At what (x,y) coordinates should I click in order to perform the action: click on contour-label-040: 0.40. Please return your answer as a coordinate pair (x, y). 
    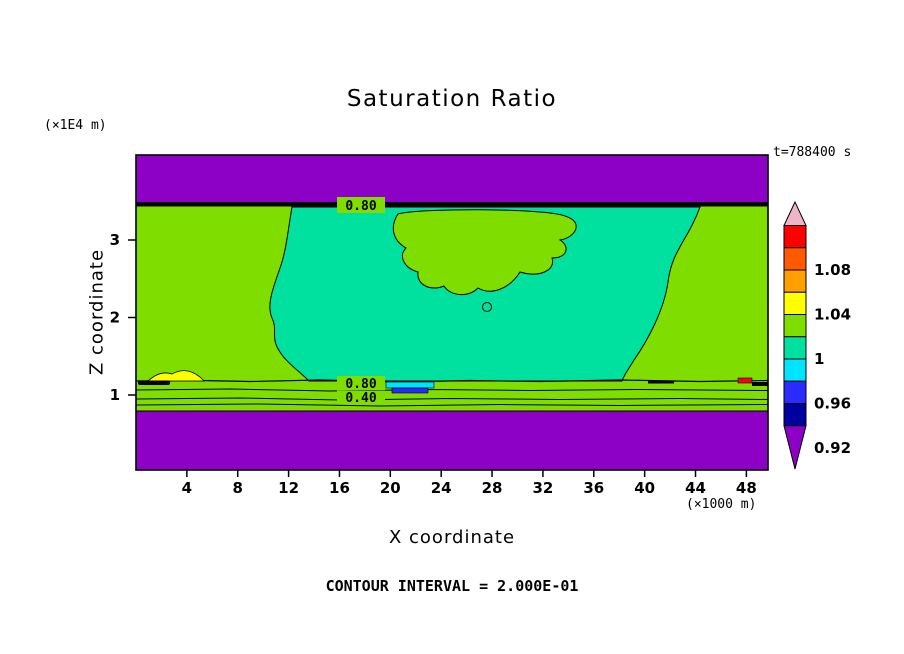
    Looking at the image, I should click on (360, 398).